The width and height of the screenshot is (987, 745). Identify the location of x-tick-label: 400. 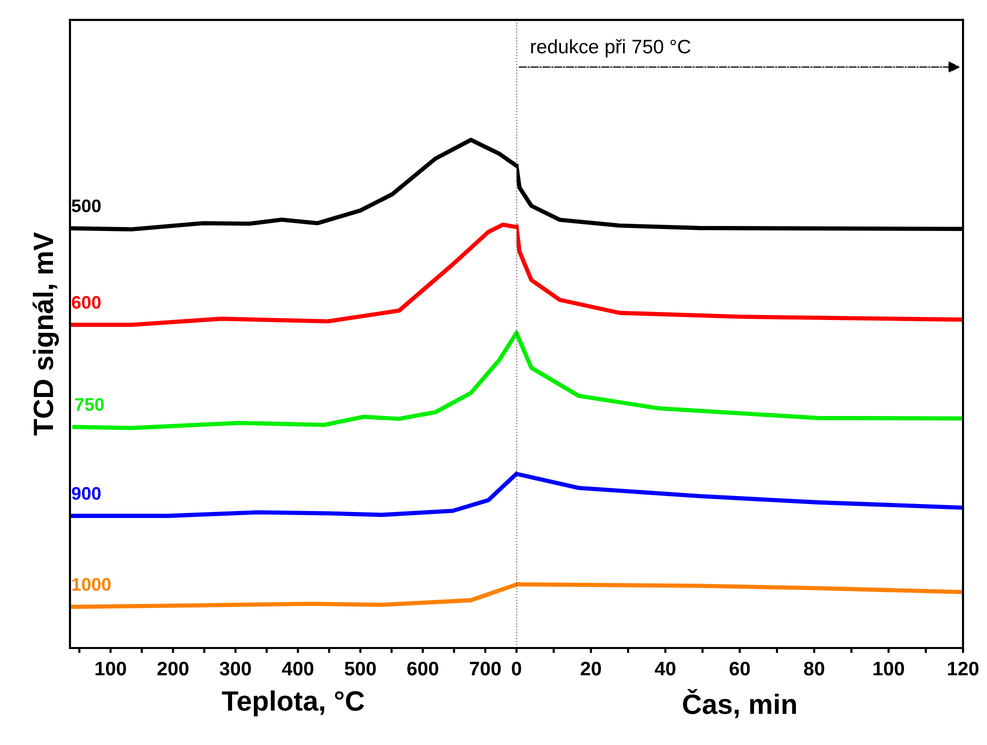
(298, 669).